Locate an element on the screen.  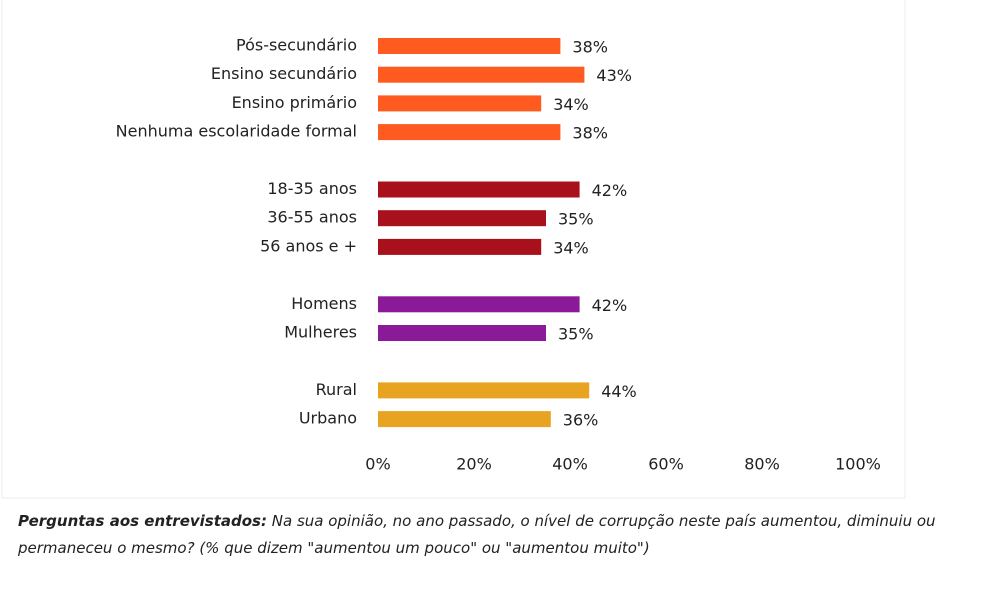
y-tick-label: Mulheres is located at coordinates (320, 332).